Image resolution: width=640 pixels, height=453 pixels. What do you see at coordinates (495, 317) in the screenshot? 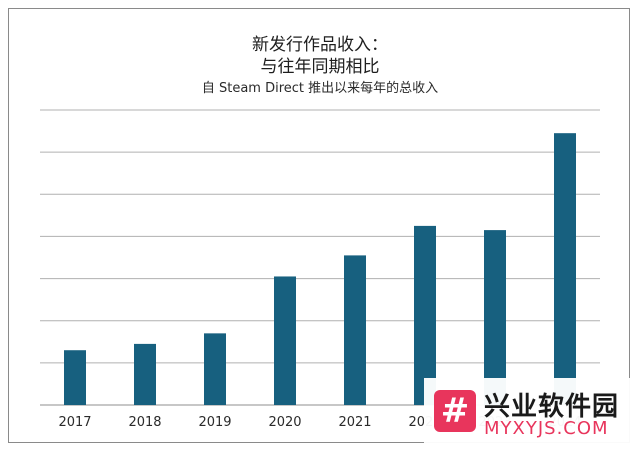
I see `bar-2023` at bounding box center [495, 317].